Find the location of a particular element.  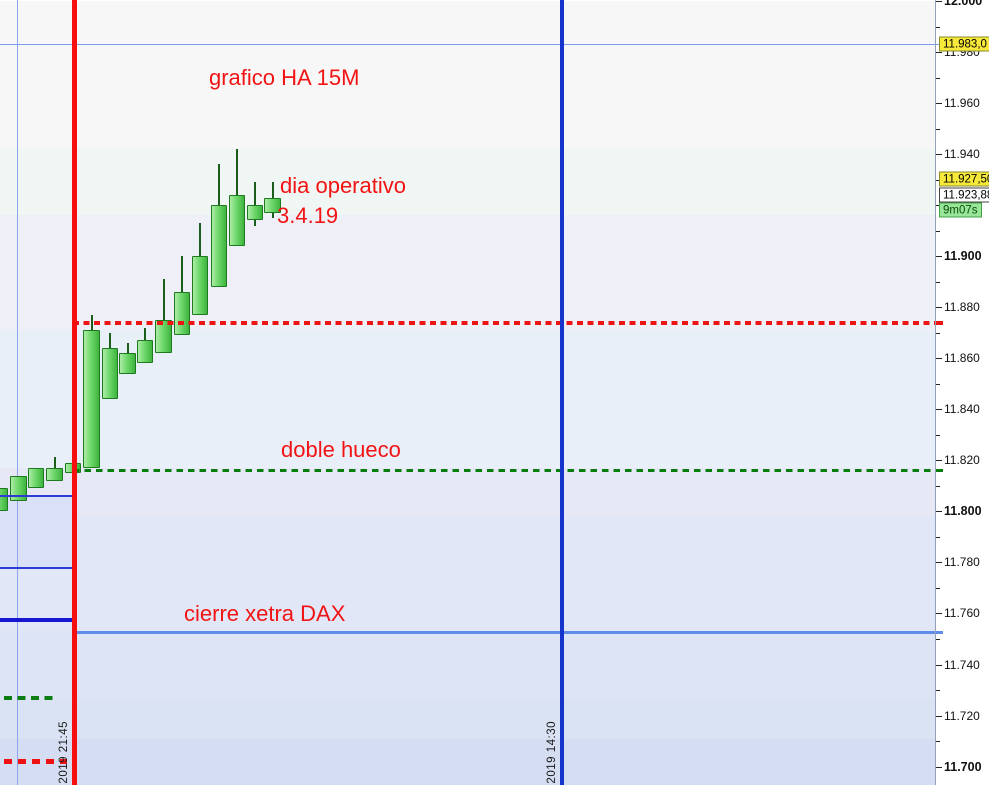

doble-hueco-green-dashed is located at coordinates (504, 470).